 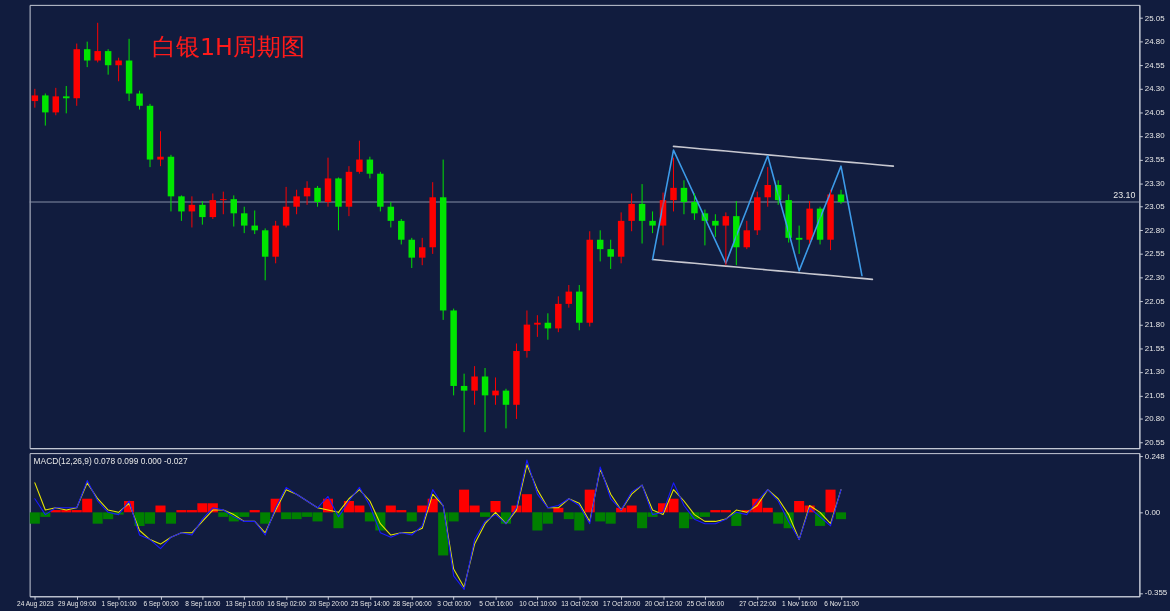 What do you see at coordinates (1155, 65) in the screenshot?
I see `y-tick-label: 24.55` at bounding box center [1155, 65].